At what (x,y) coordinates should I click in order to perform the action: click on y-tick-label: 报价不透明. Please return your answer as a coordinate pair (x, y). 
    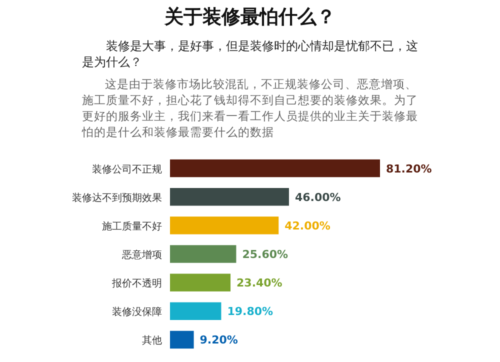
    Looking at the image, I should click on (136, 284).